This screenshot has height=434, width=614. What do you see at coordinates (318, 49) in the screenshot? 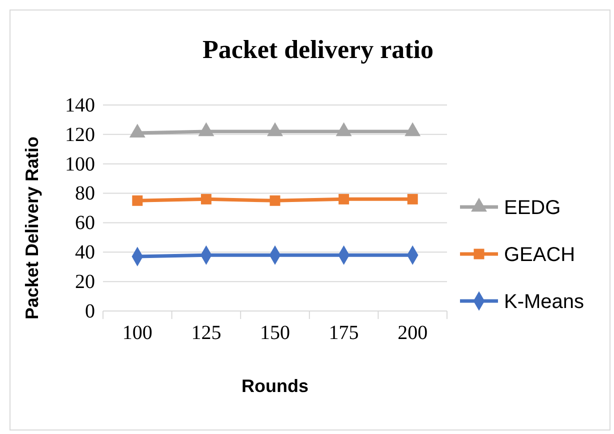
I see `chart-title: Packet delivery ratio` at bounding box center [318, 49].